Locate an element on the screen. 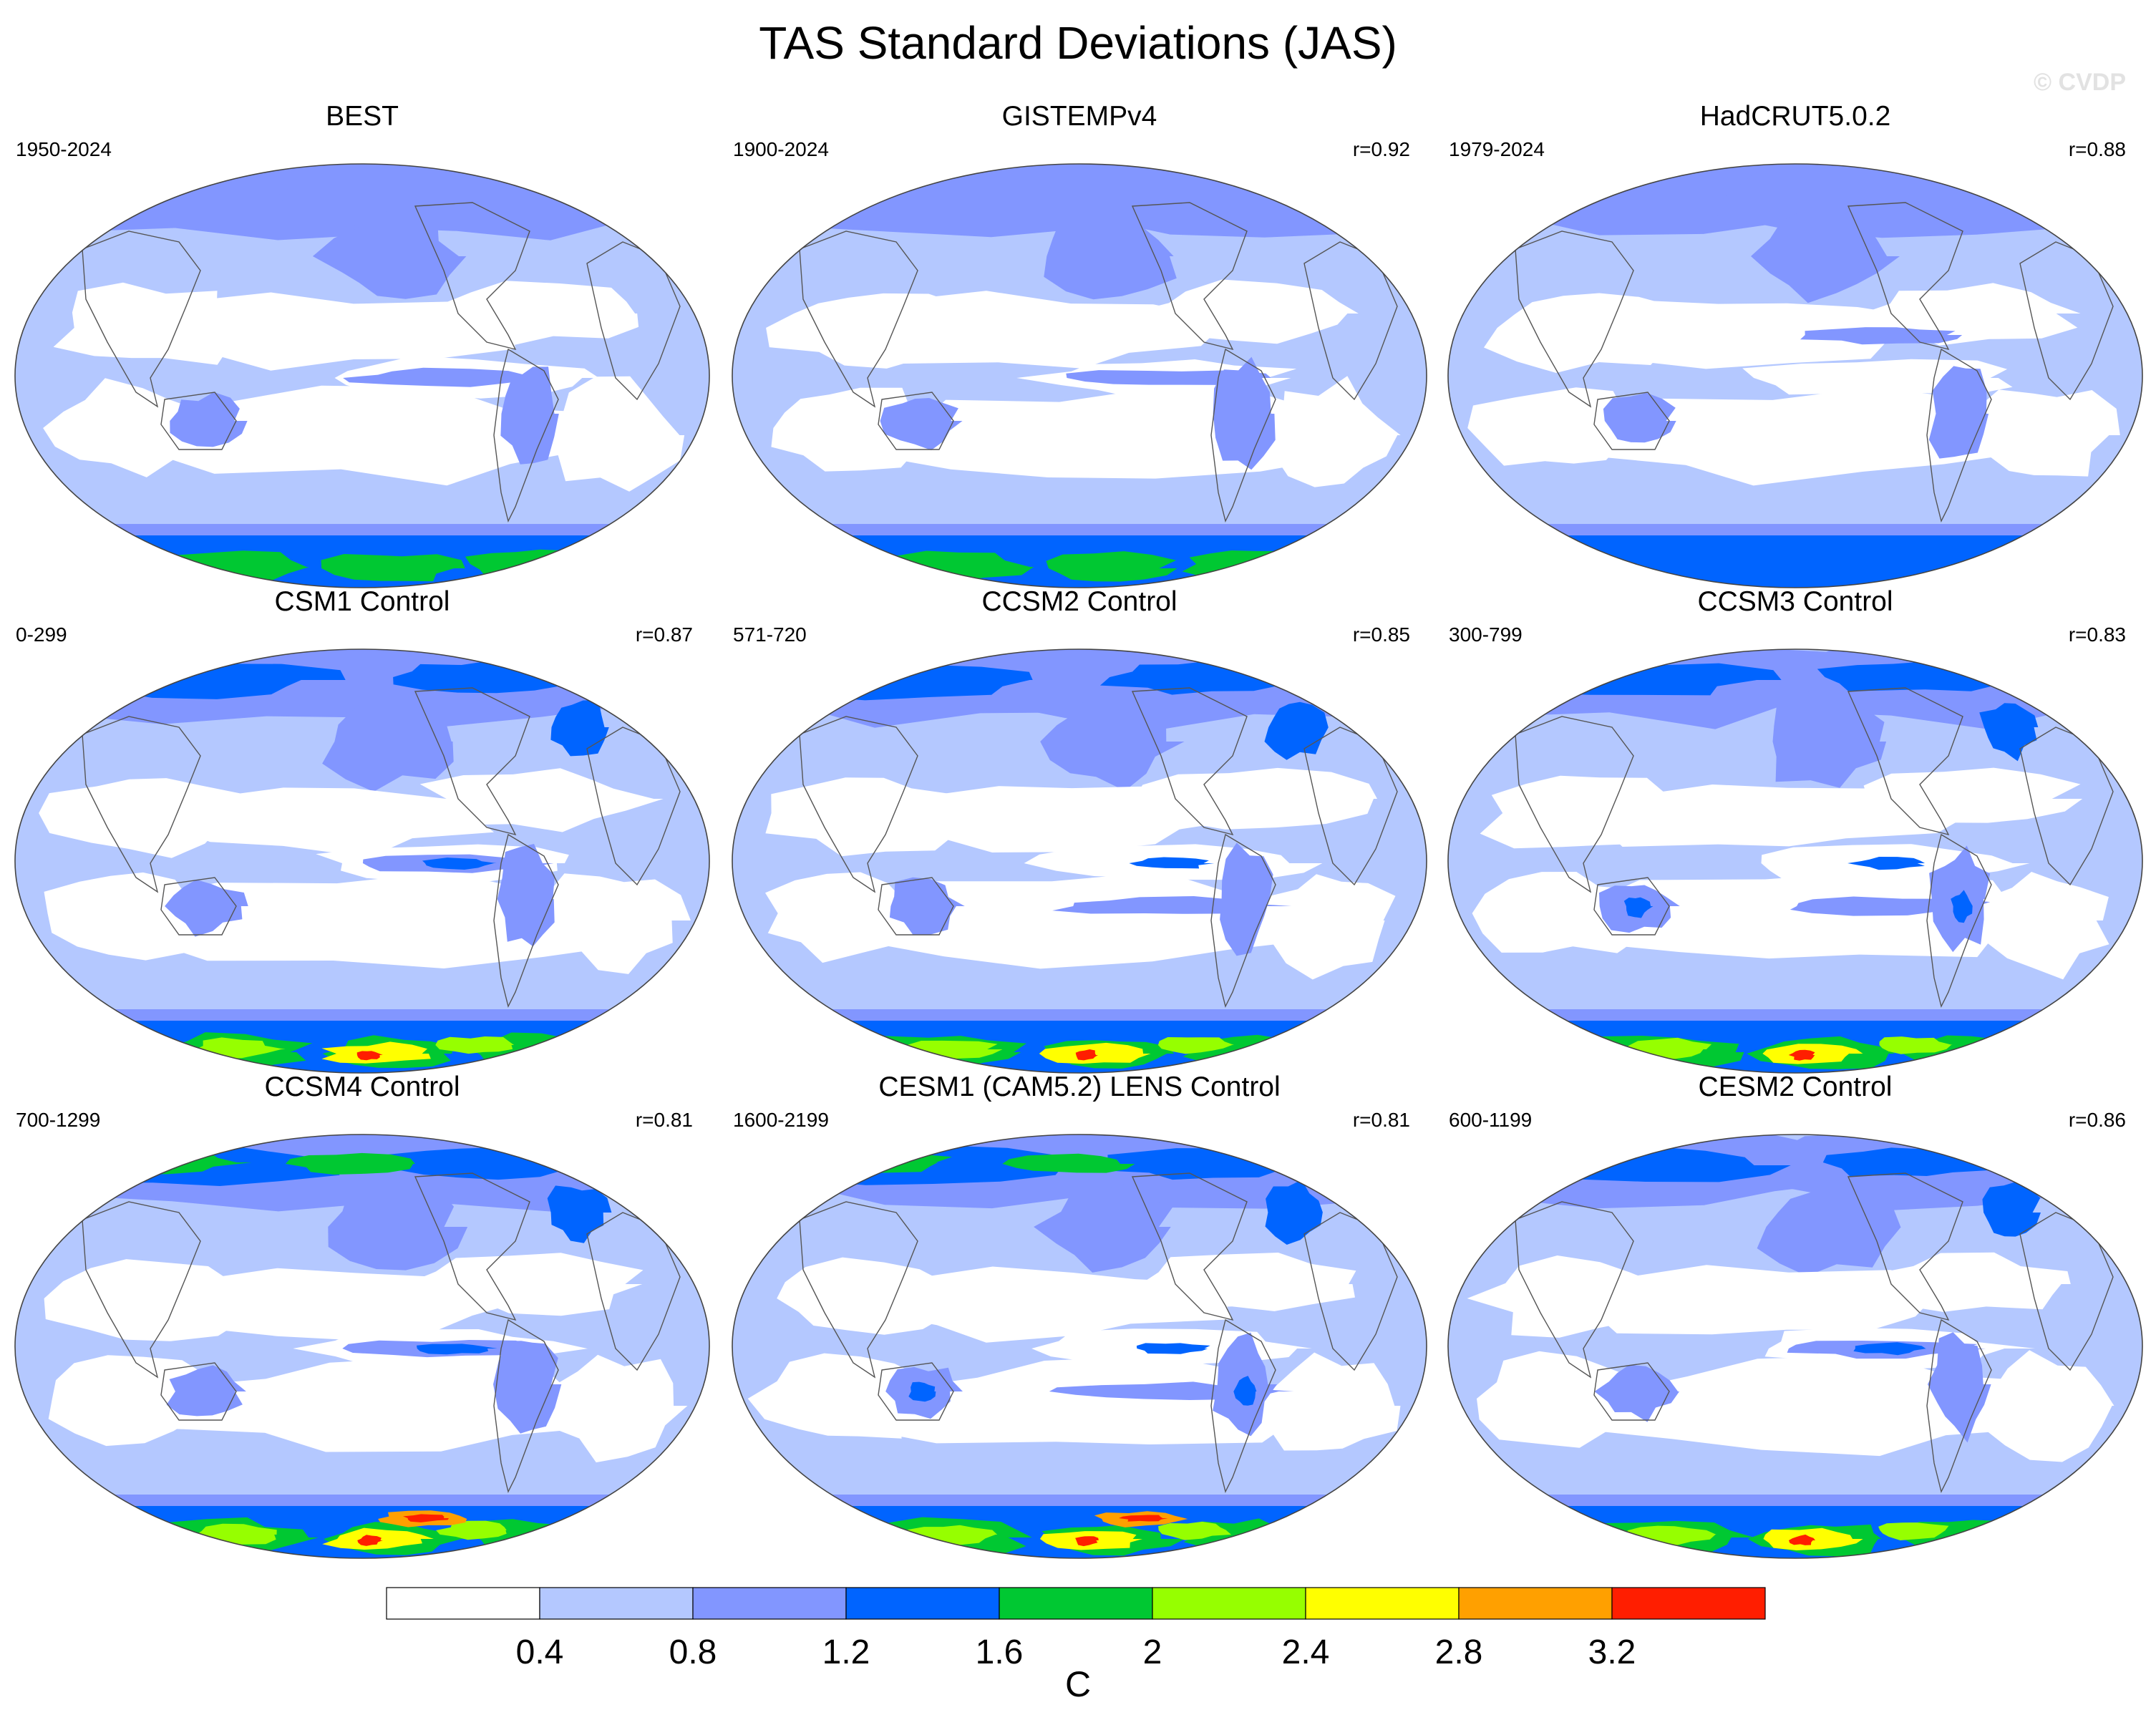 This screenshot has width=2156, height=1715. panel-correlation: r=0.81 is located at coordinates (1381, 1120).